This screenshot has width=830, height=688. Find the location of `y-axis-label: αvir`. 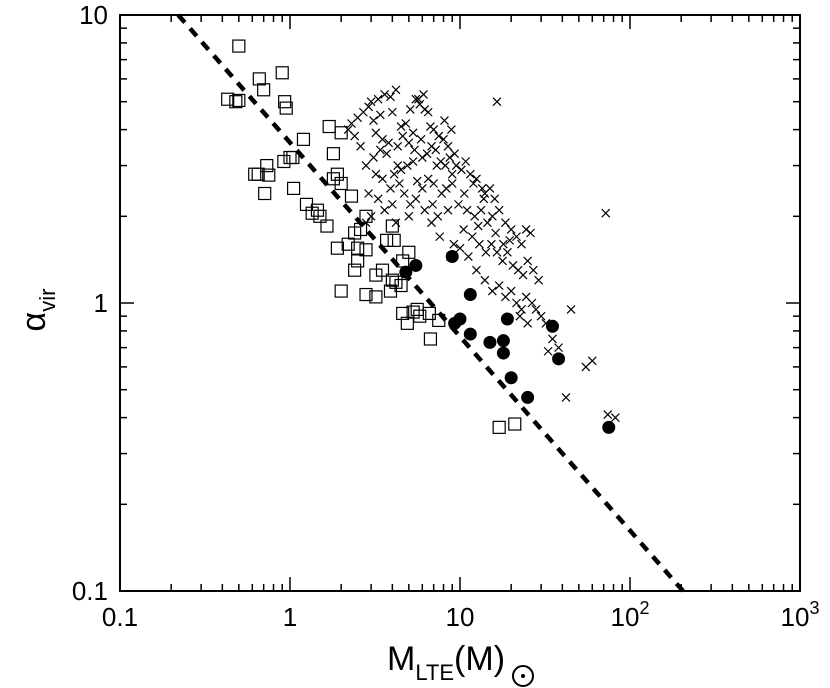

y-axis-label: αvir is located at coordinates (37, 310).